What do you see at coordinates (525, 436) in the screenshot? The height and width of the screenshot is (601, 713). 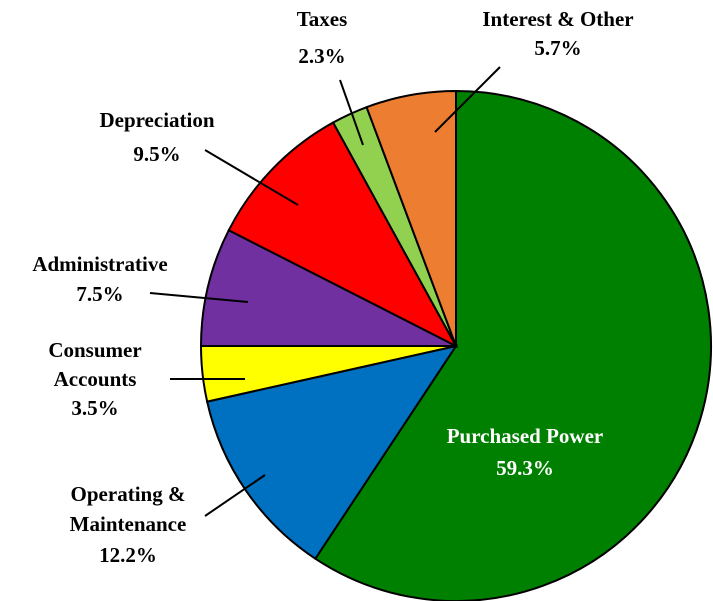 I see `category-label: Purchased Power` at bounding box center [525, 436].